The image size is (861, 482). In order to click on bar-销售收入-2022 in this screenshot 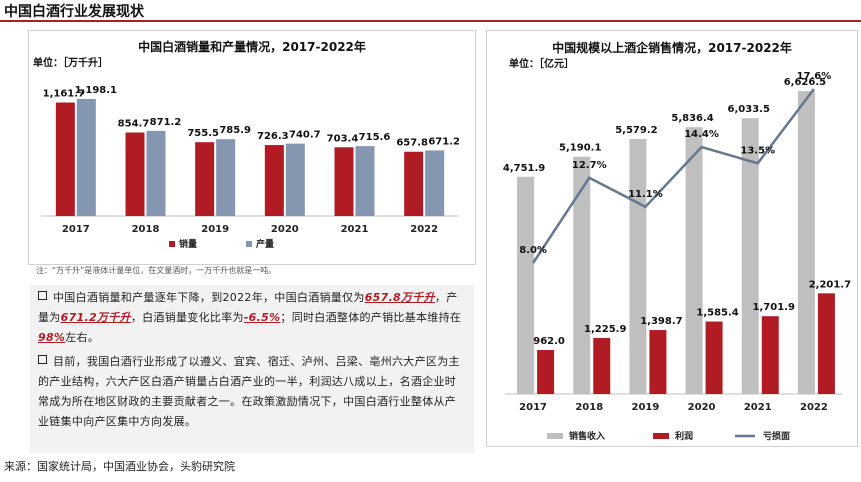, I will do `click(806, 243)`.